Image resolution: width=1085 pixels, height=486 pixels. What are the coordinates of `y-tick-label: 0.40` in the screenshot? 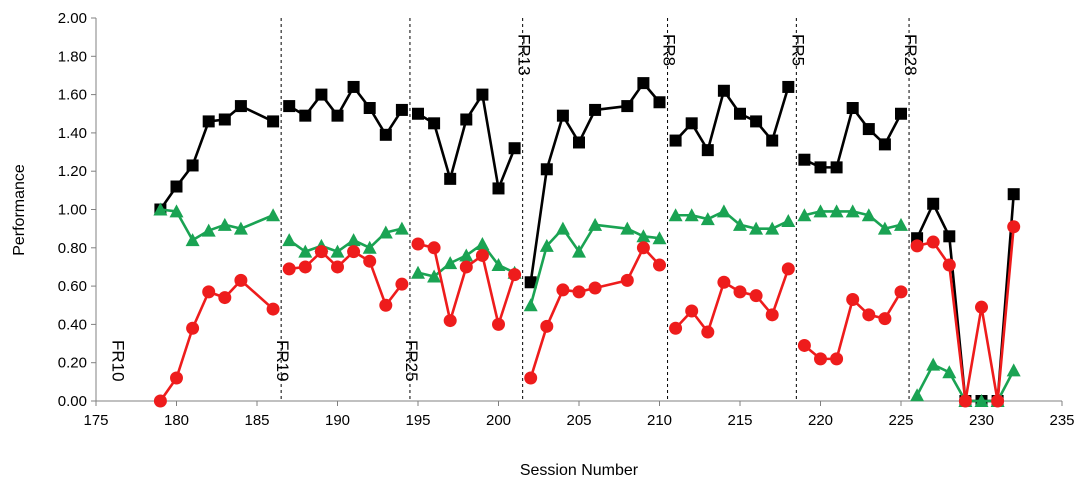 It's located at (72, 324).